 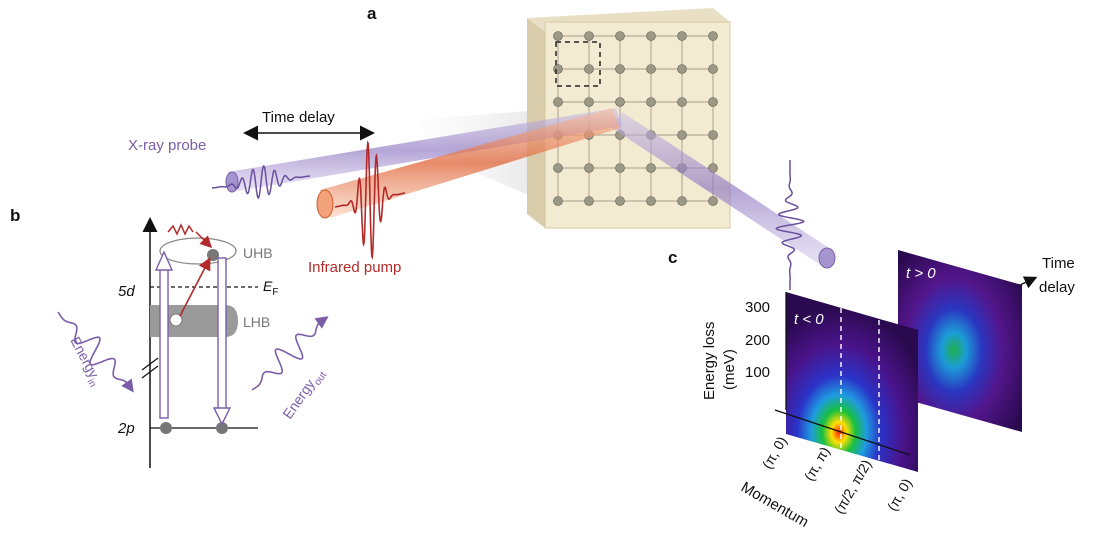 What do you see at coordinates (629, 118) in the screenshot?
I see `crystal-sample` at bounding box center [629, 118].